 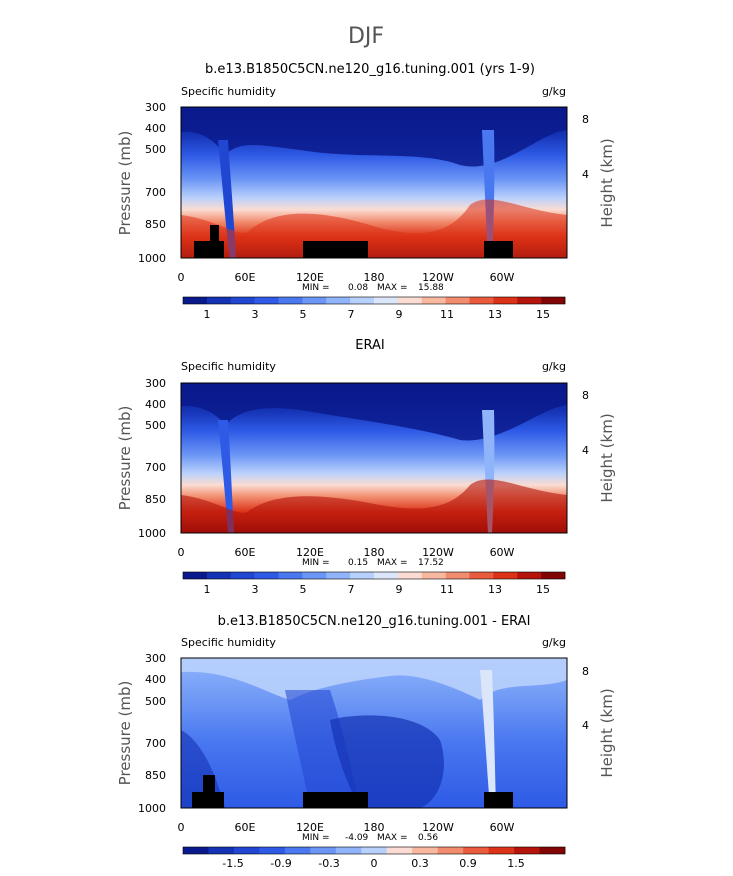 I want to click on colorbar-label: 5, so click(x=303, y=314).